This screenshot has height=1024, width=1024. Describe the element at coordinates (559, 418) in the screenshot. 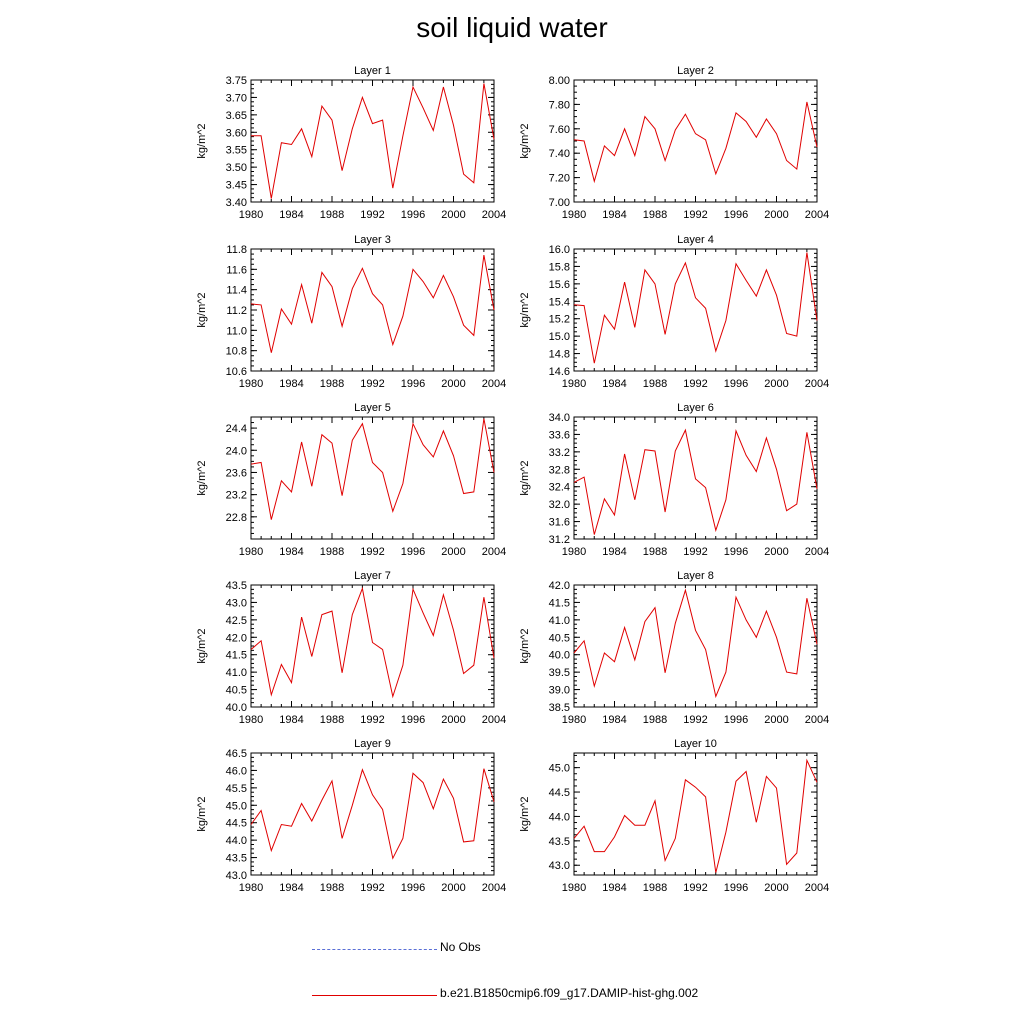

I see `y-tick-label: 34.0` at that location.